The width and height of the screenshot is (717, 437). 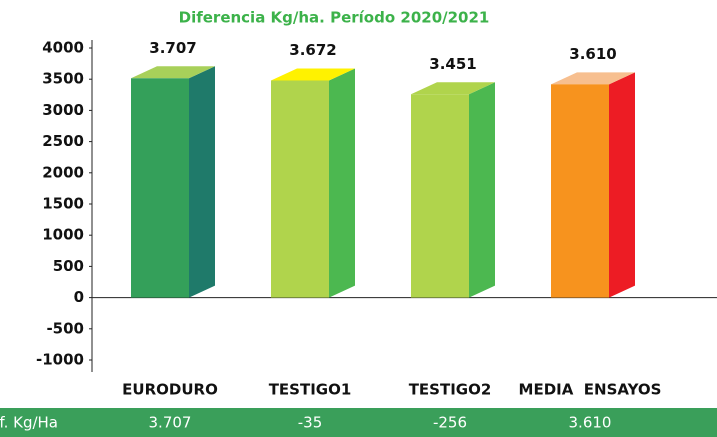 I want to click on table-cell: -35, so click(x=310, y=423).